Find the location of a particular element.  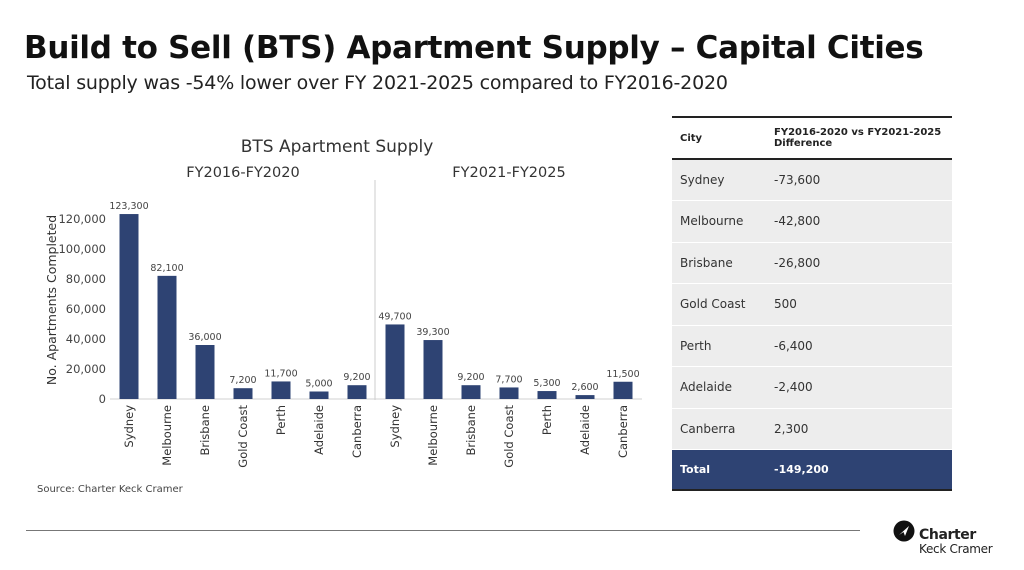

table-cell-city: Sydney is located at coordinates (719, 180).